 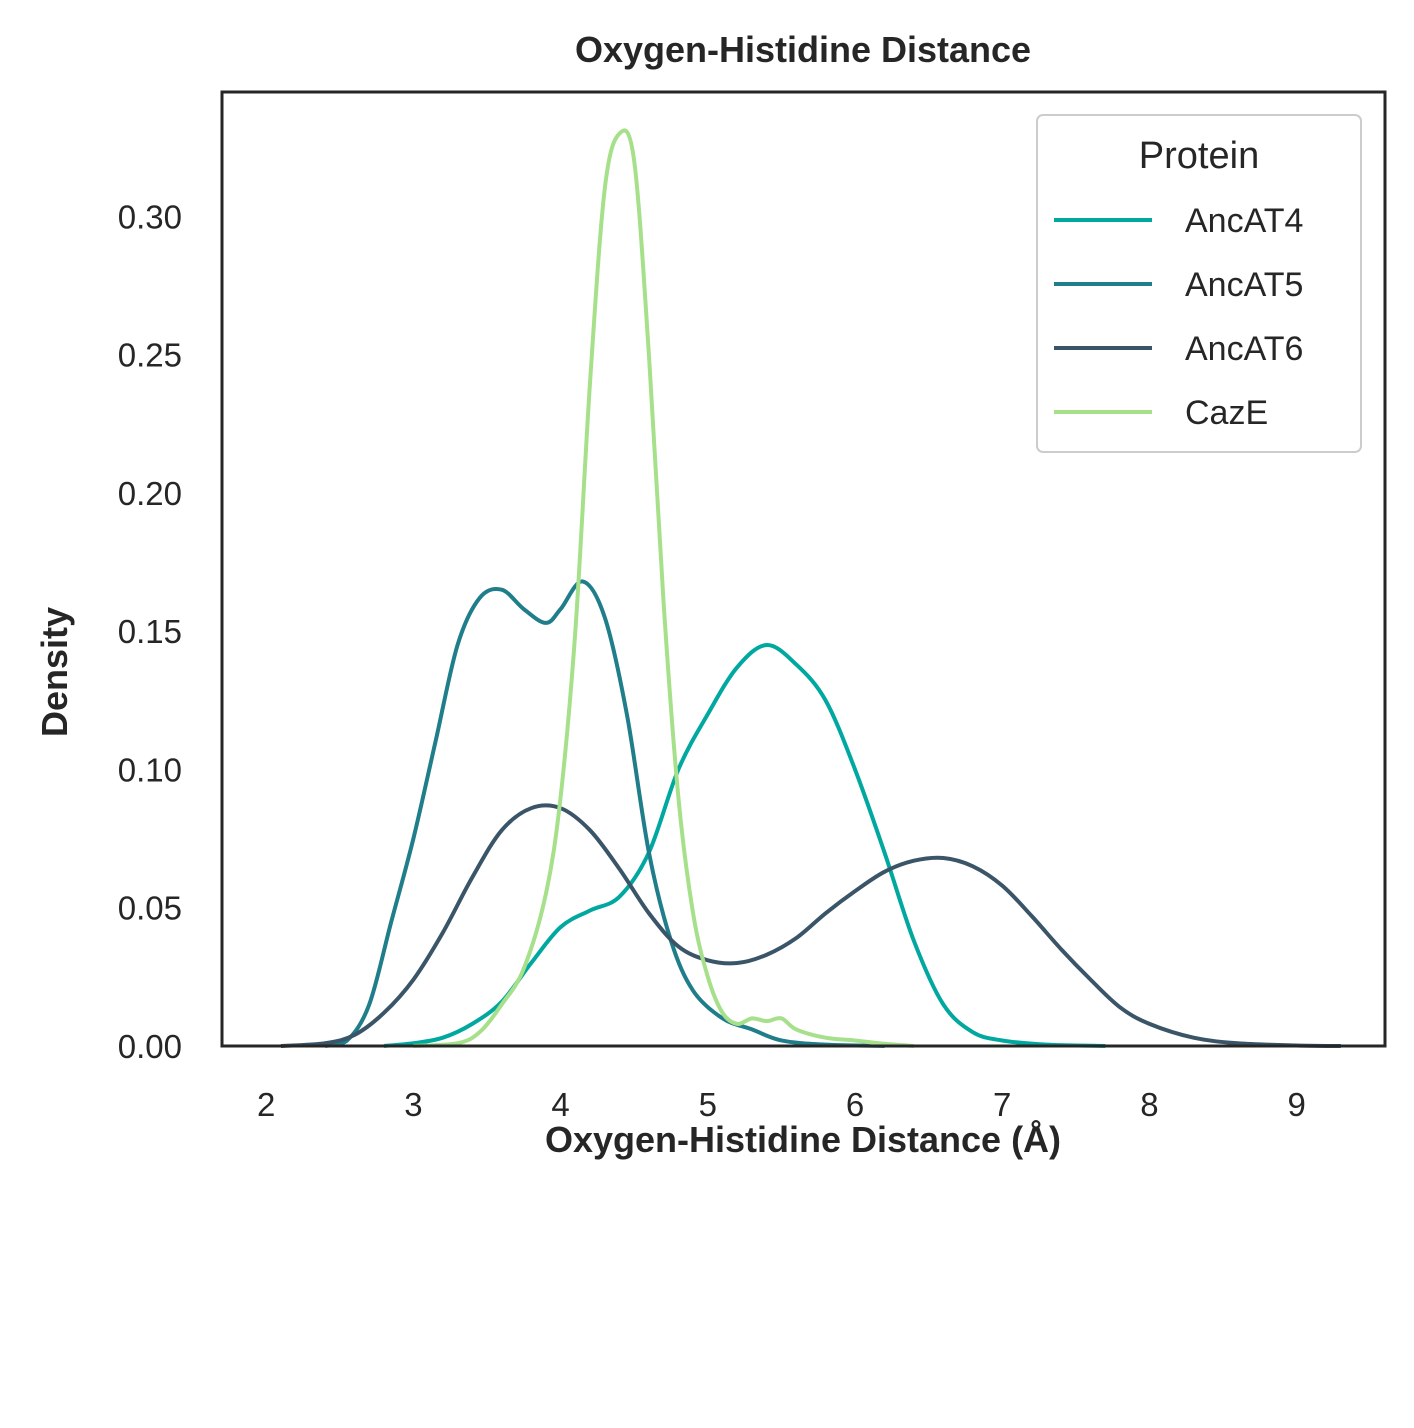 What do you see at coordinates (1226, 413) in the screenshot?
I see `legend-label-caze: CazE` at bounding box center [1226, 413].